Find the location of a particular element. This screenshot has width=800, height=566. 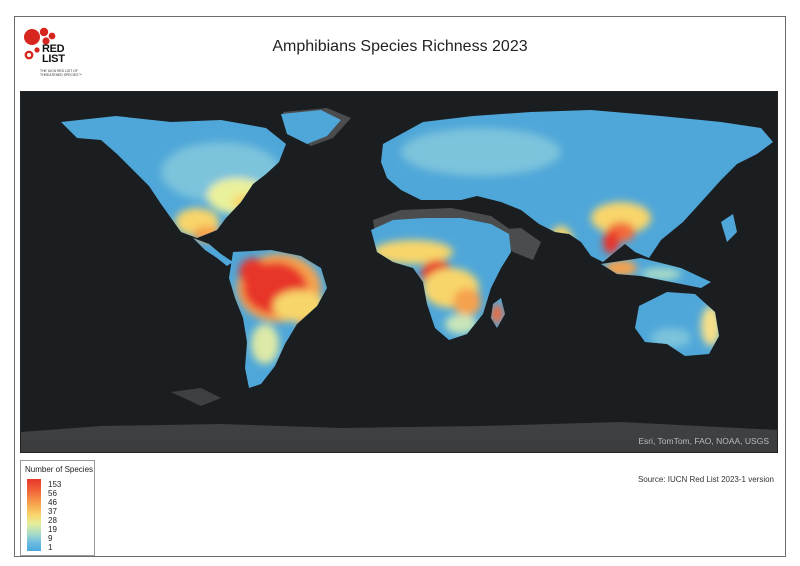

legend-label: 153 is located at coordinates (55, 484).